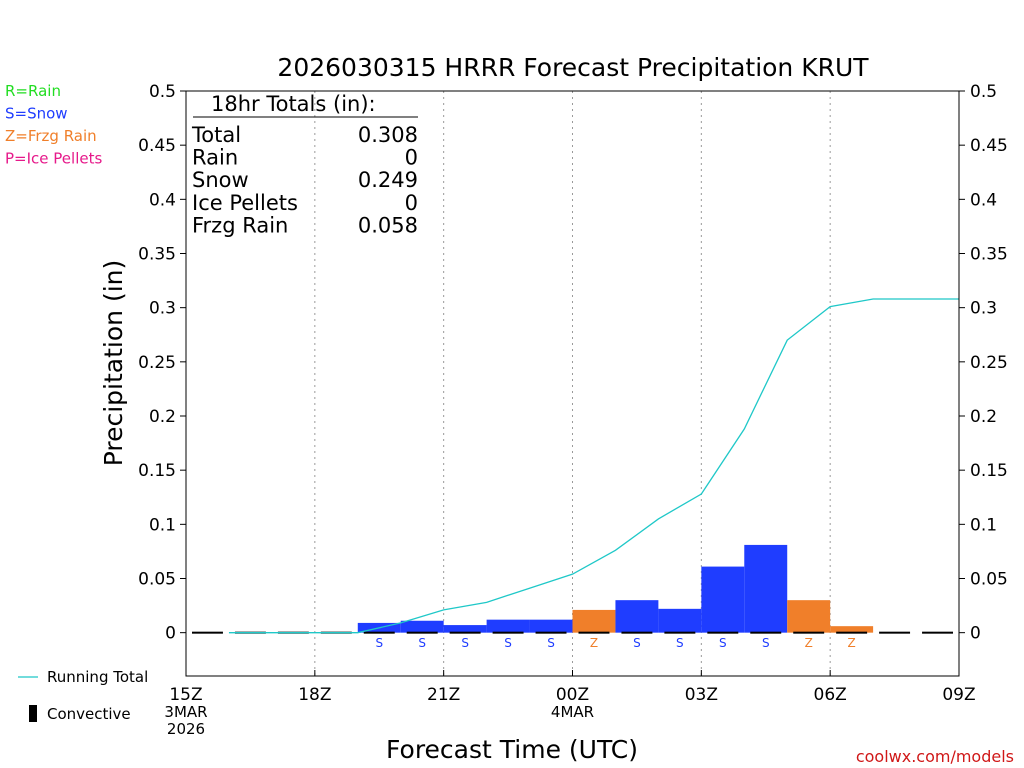  What do you see at coordinates (185, 695) in the screenshot?
I see `x-tick-label: 15Z` at bounding box center [185, 695].